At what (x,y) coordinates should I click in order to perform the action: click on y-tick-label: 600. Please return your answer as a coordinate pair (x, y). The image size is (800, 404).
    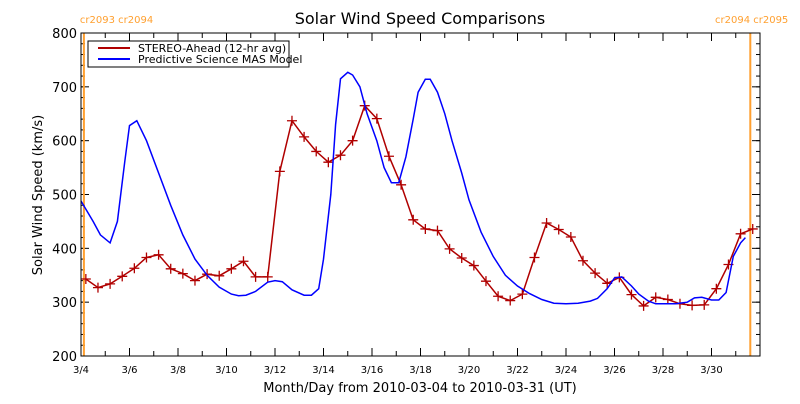
    Looking at the image, I should click on (64, 142).